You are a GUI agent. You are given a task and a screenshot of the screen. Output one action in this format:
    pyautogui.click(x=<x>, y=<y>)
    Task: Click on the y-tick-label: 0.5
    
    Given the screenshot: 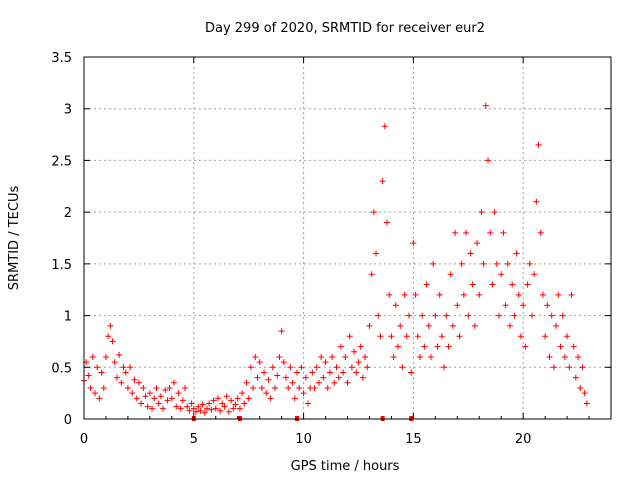 What is the action you would take?
    pyautogui.click(x=61, y=368)
    